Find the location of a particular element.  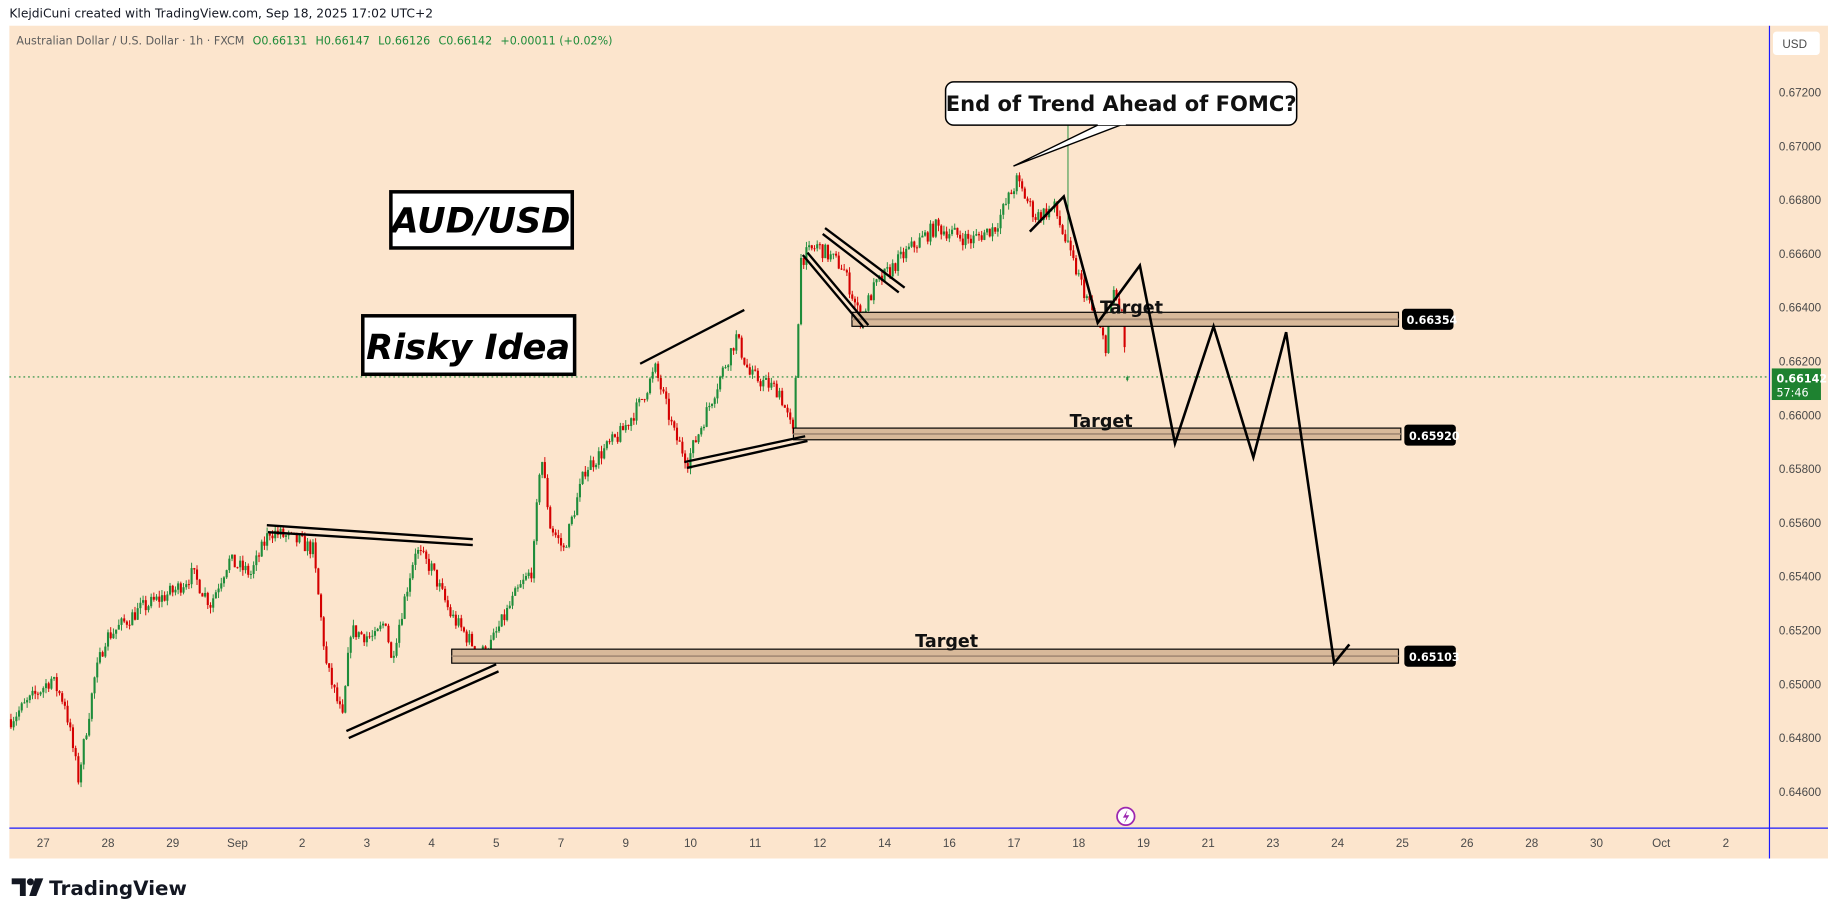

currency-button: USD is located at coordinates (1796, 43).